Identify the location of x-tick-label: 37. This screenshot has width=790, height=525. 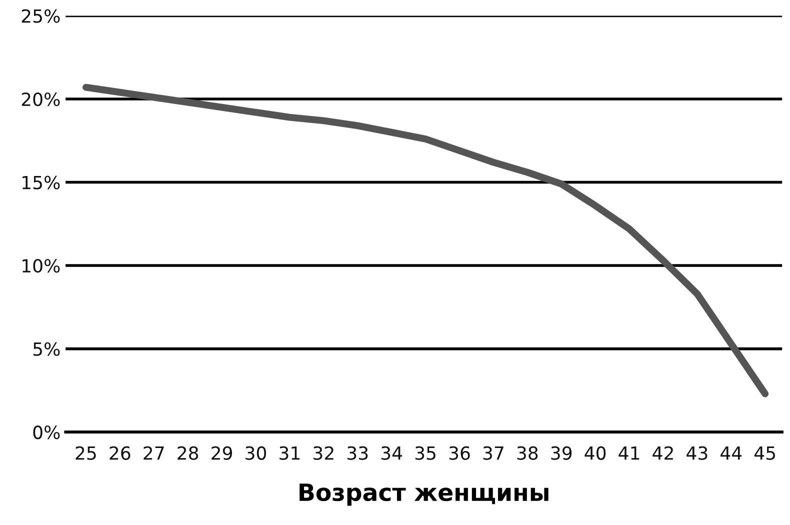
(493, 453).